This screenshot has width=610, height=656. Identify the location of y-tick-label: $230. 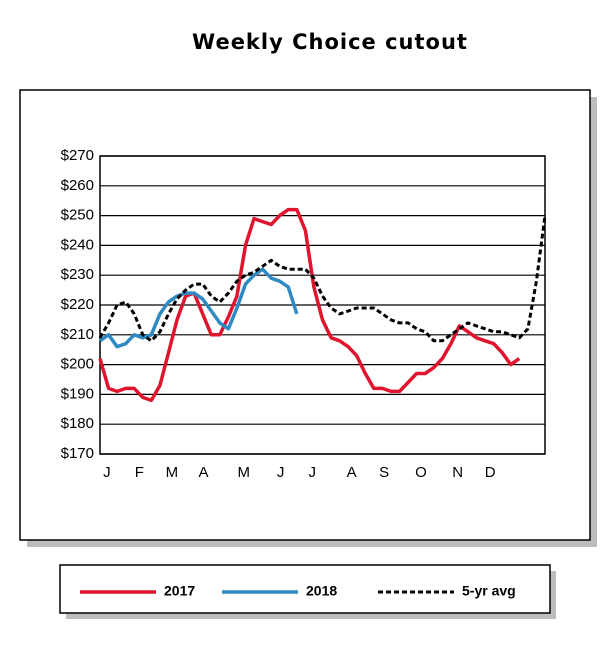
(77, 274).